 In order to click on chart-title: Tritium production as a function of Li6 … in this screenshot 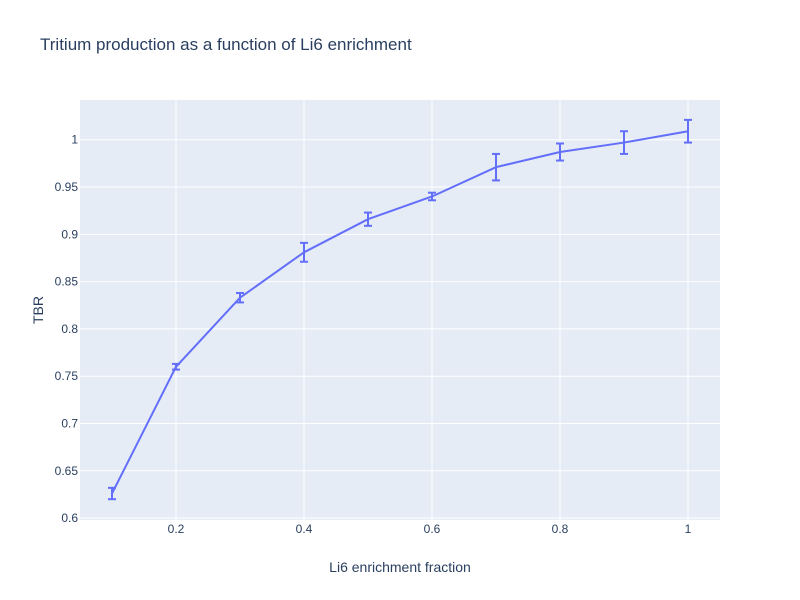, I will do `click(226, 44)`.